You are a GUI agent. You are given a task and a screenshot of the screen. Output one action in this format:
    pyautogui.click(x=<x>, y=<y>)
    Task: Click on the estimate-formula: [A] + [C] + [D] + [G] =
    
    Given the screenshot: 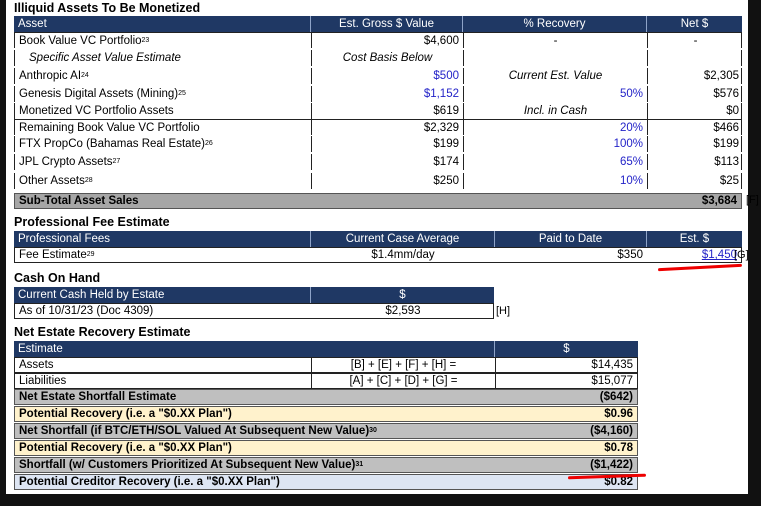 What is the action you would take?
    pyautogui.click(x=403, y=381)
    